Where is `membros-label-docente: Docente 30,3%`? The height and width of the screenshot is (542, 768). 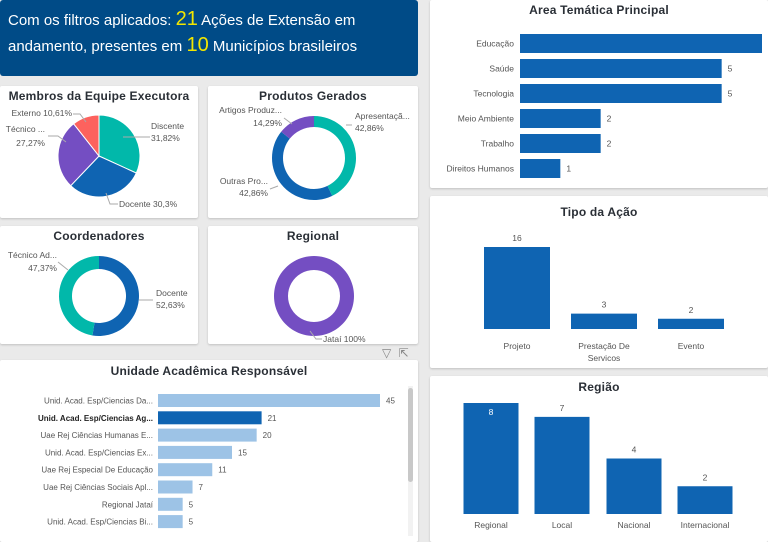 membros-label-docente: Docente 30,3% is located at coordinates (148, 204).